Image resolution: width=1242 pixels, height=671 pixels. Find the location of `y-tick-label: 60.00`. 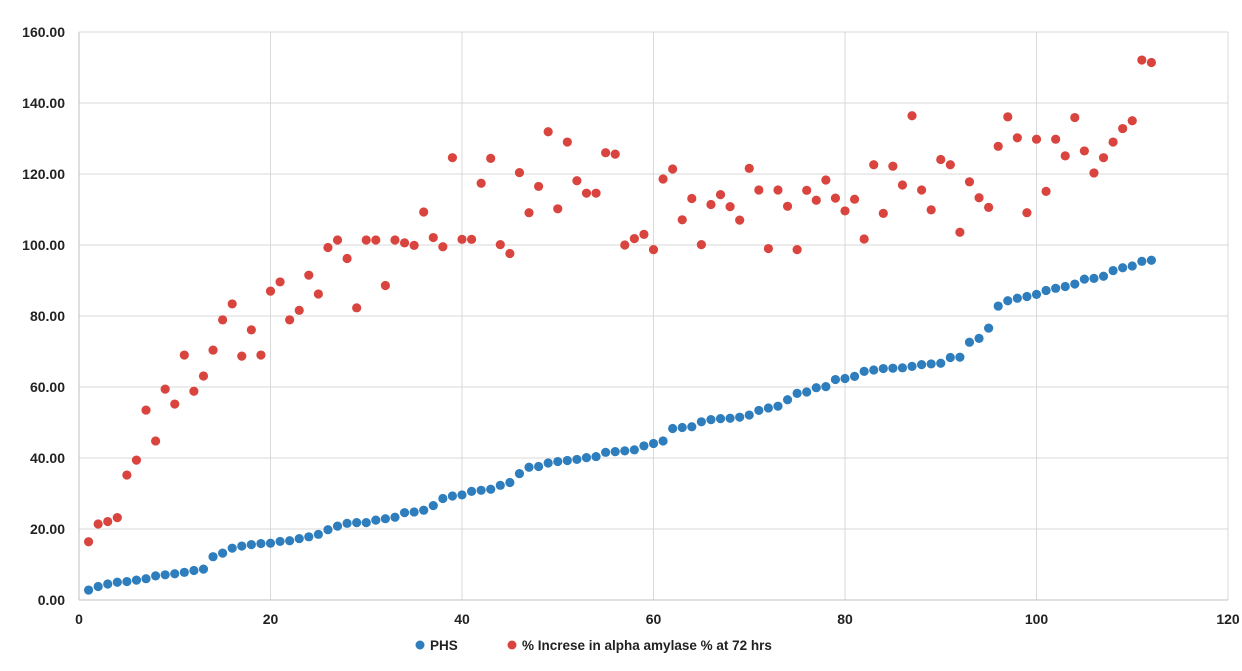

y-tick-label: 60.00 is located at coordinates (47, 387).